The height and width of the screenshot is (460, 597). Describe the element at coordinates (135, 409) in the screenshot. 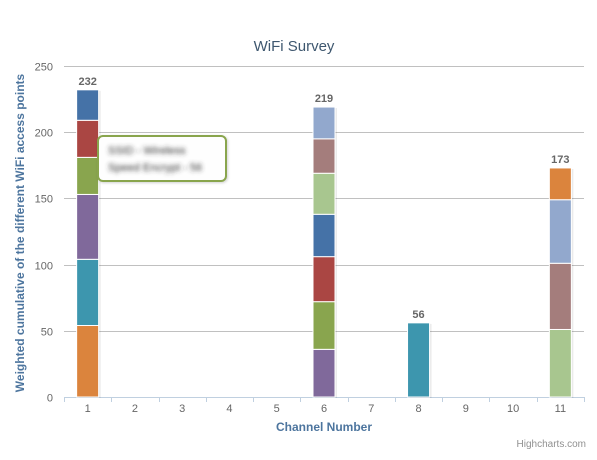

I see `x-tick-label: 2` at that location.